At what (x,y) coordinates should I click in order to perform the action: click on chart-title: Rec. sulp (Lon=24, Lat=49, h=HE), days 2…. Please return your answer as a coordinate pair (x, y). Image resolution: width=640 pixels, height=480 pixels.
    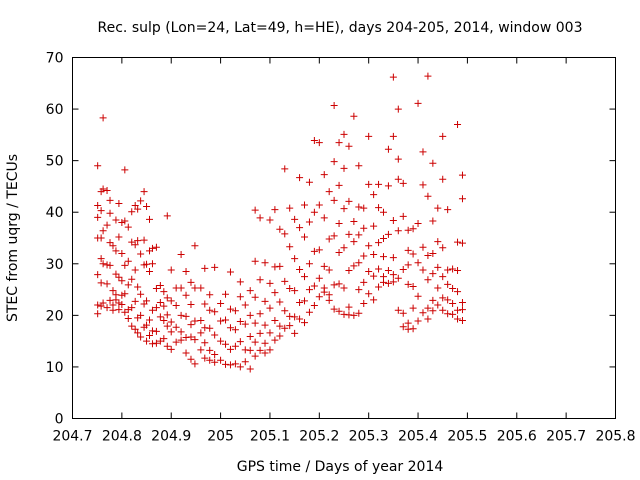
    Looking at the image, I should click on (340, 28).